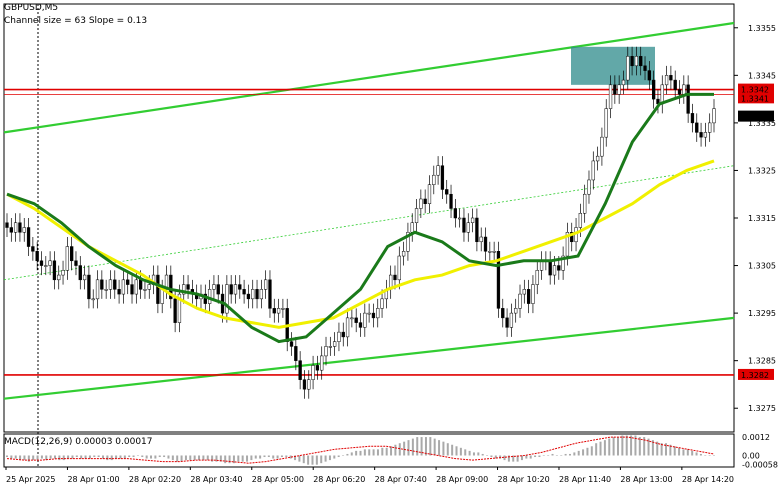 This screenshot has height=489, width=781. I want to click on time-tick-label: 28 Apr 10:20, so click(524, 479).